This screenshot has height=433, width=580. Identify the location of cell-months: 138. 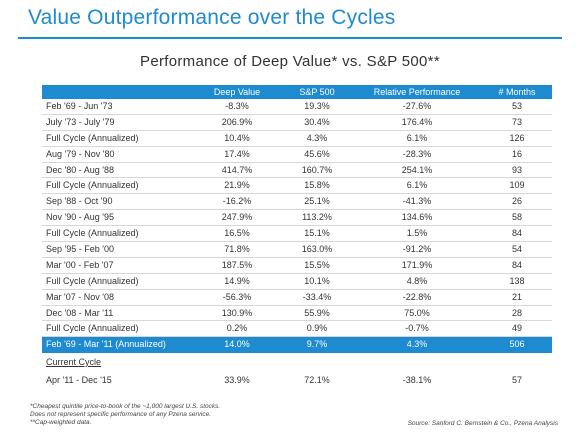
(517, 280).